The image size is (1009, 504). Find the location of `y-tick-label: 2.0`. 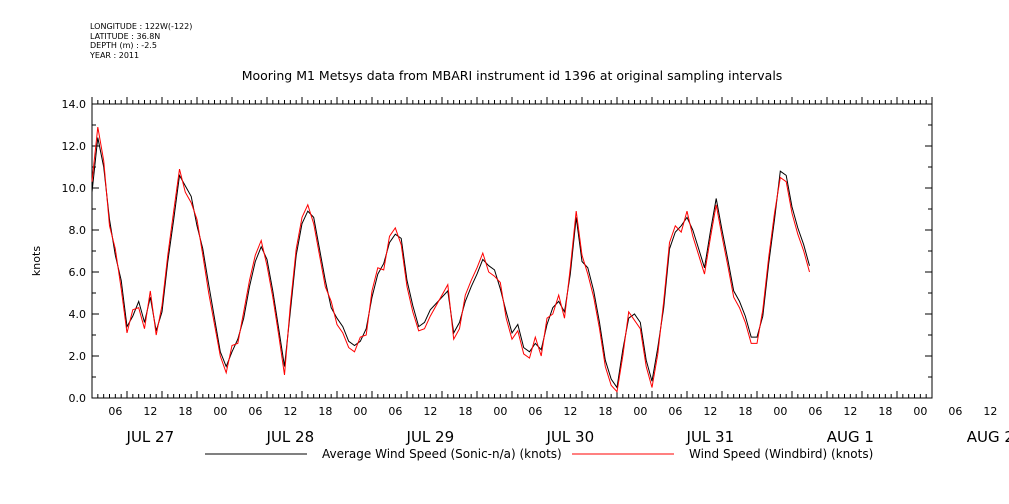

y-tick-label: 2.0 is located at coordinates (78, 356).